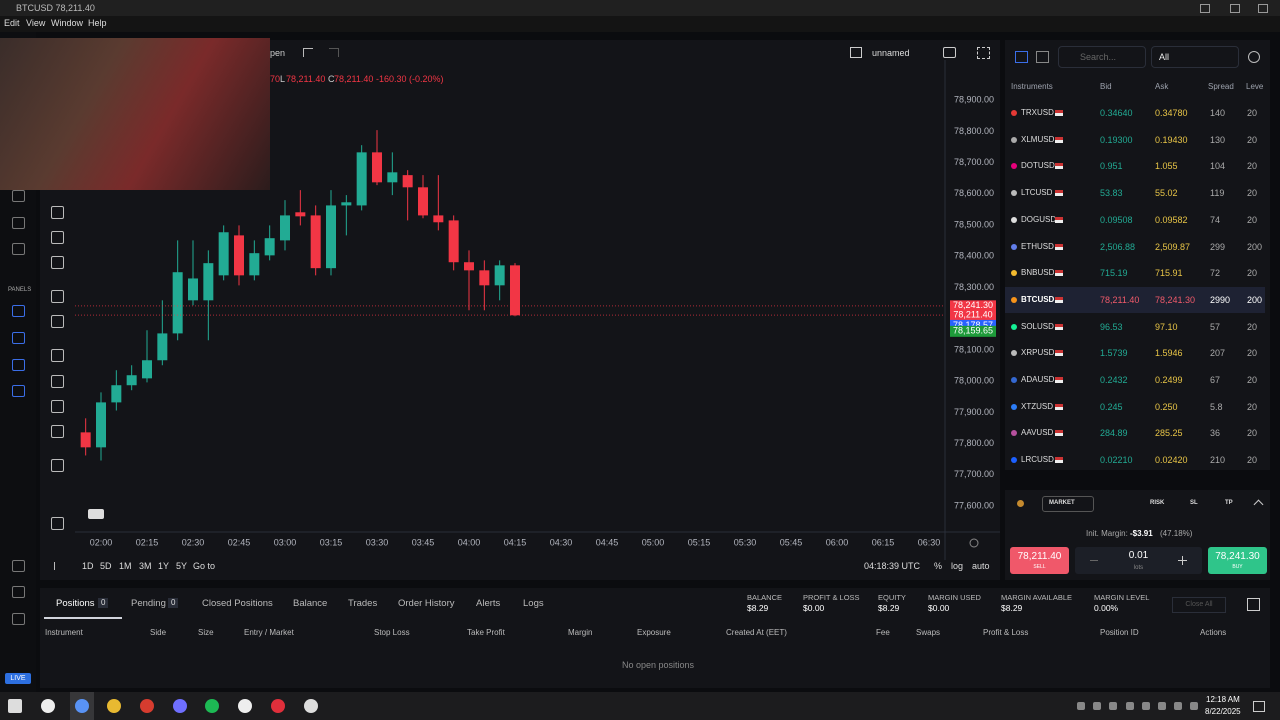 This screenshot has height=720, width=1280. What do you see at coordinates (938, 566) in the screenshot?
I see `scale-option: %` at bounding box center [938, 566].